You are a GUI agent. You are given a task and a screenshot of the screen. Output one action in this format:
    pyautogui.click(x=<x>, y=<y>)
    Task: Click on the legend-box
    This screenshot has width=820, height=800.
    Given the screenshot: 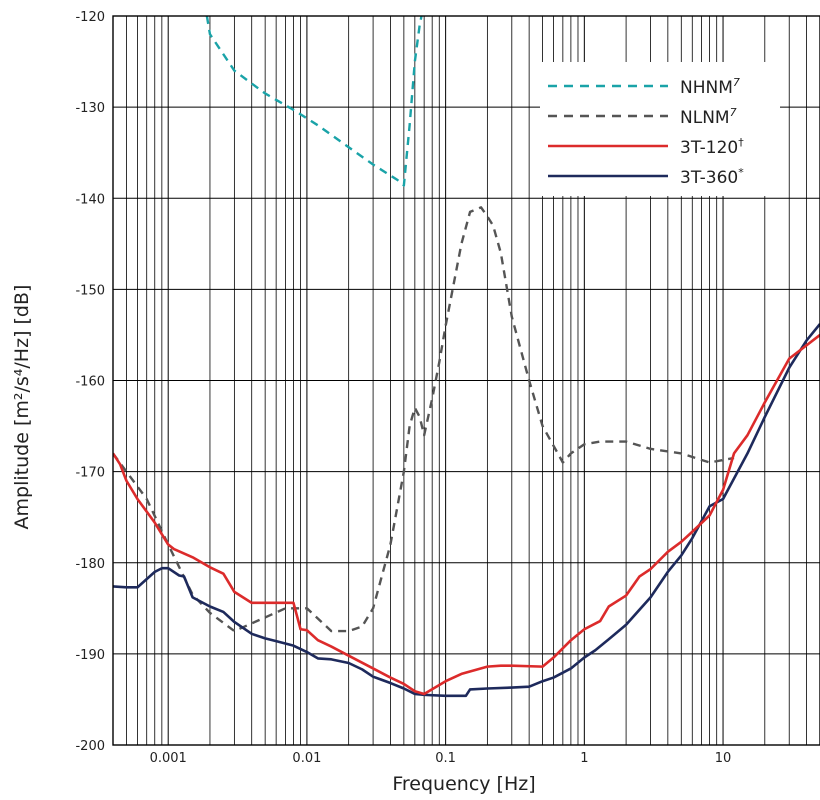 What is the action you would take?
    pyautogui.click(x=660, y=129)
    